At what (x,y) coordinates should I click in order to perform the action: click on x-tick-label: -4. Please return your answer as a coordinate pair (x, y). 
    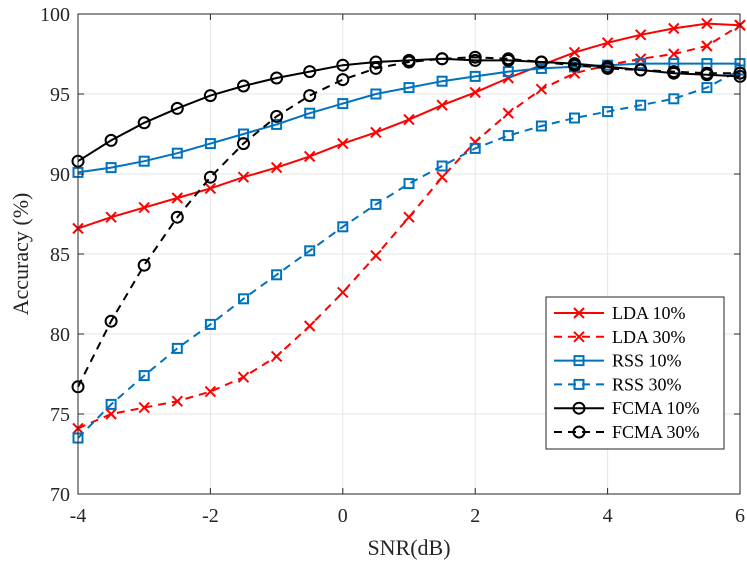
    Looking at the image, I should click on (78, 516).